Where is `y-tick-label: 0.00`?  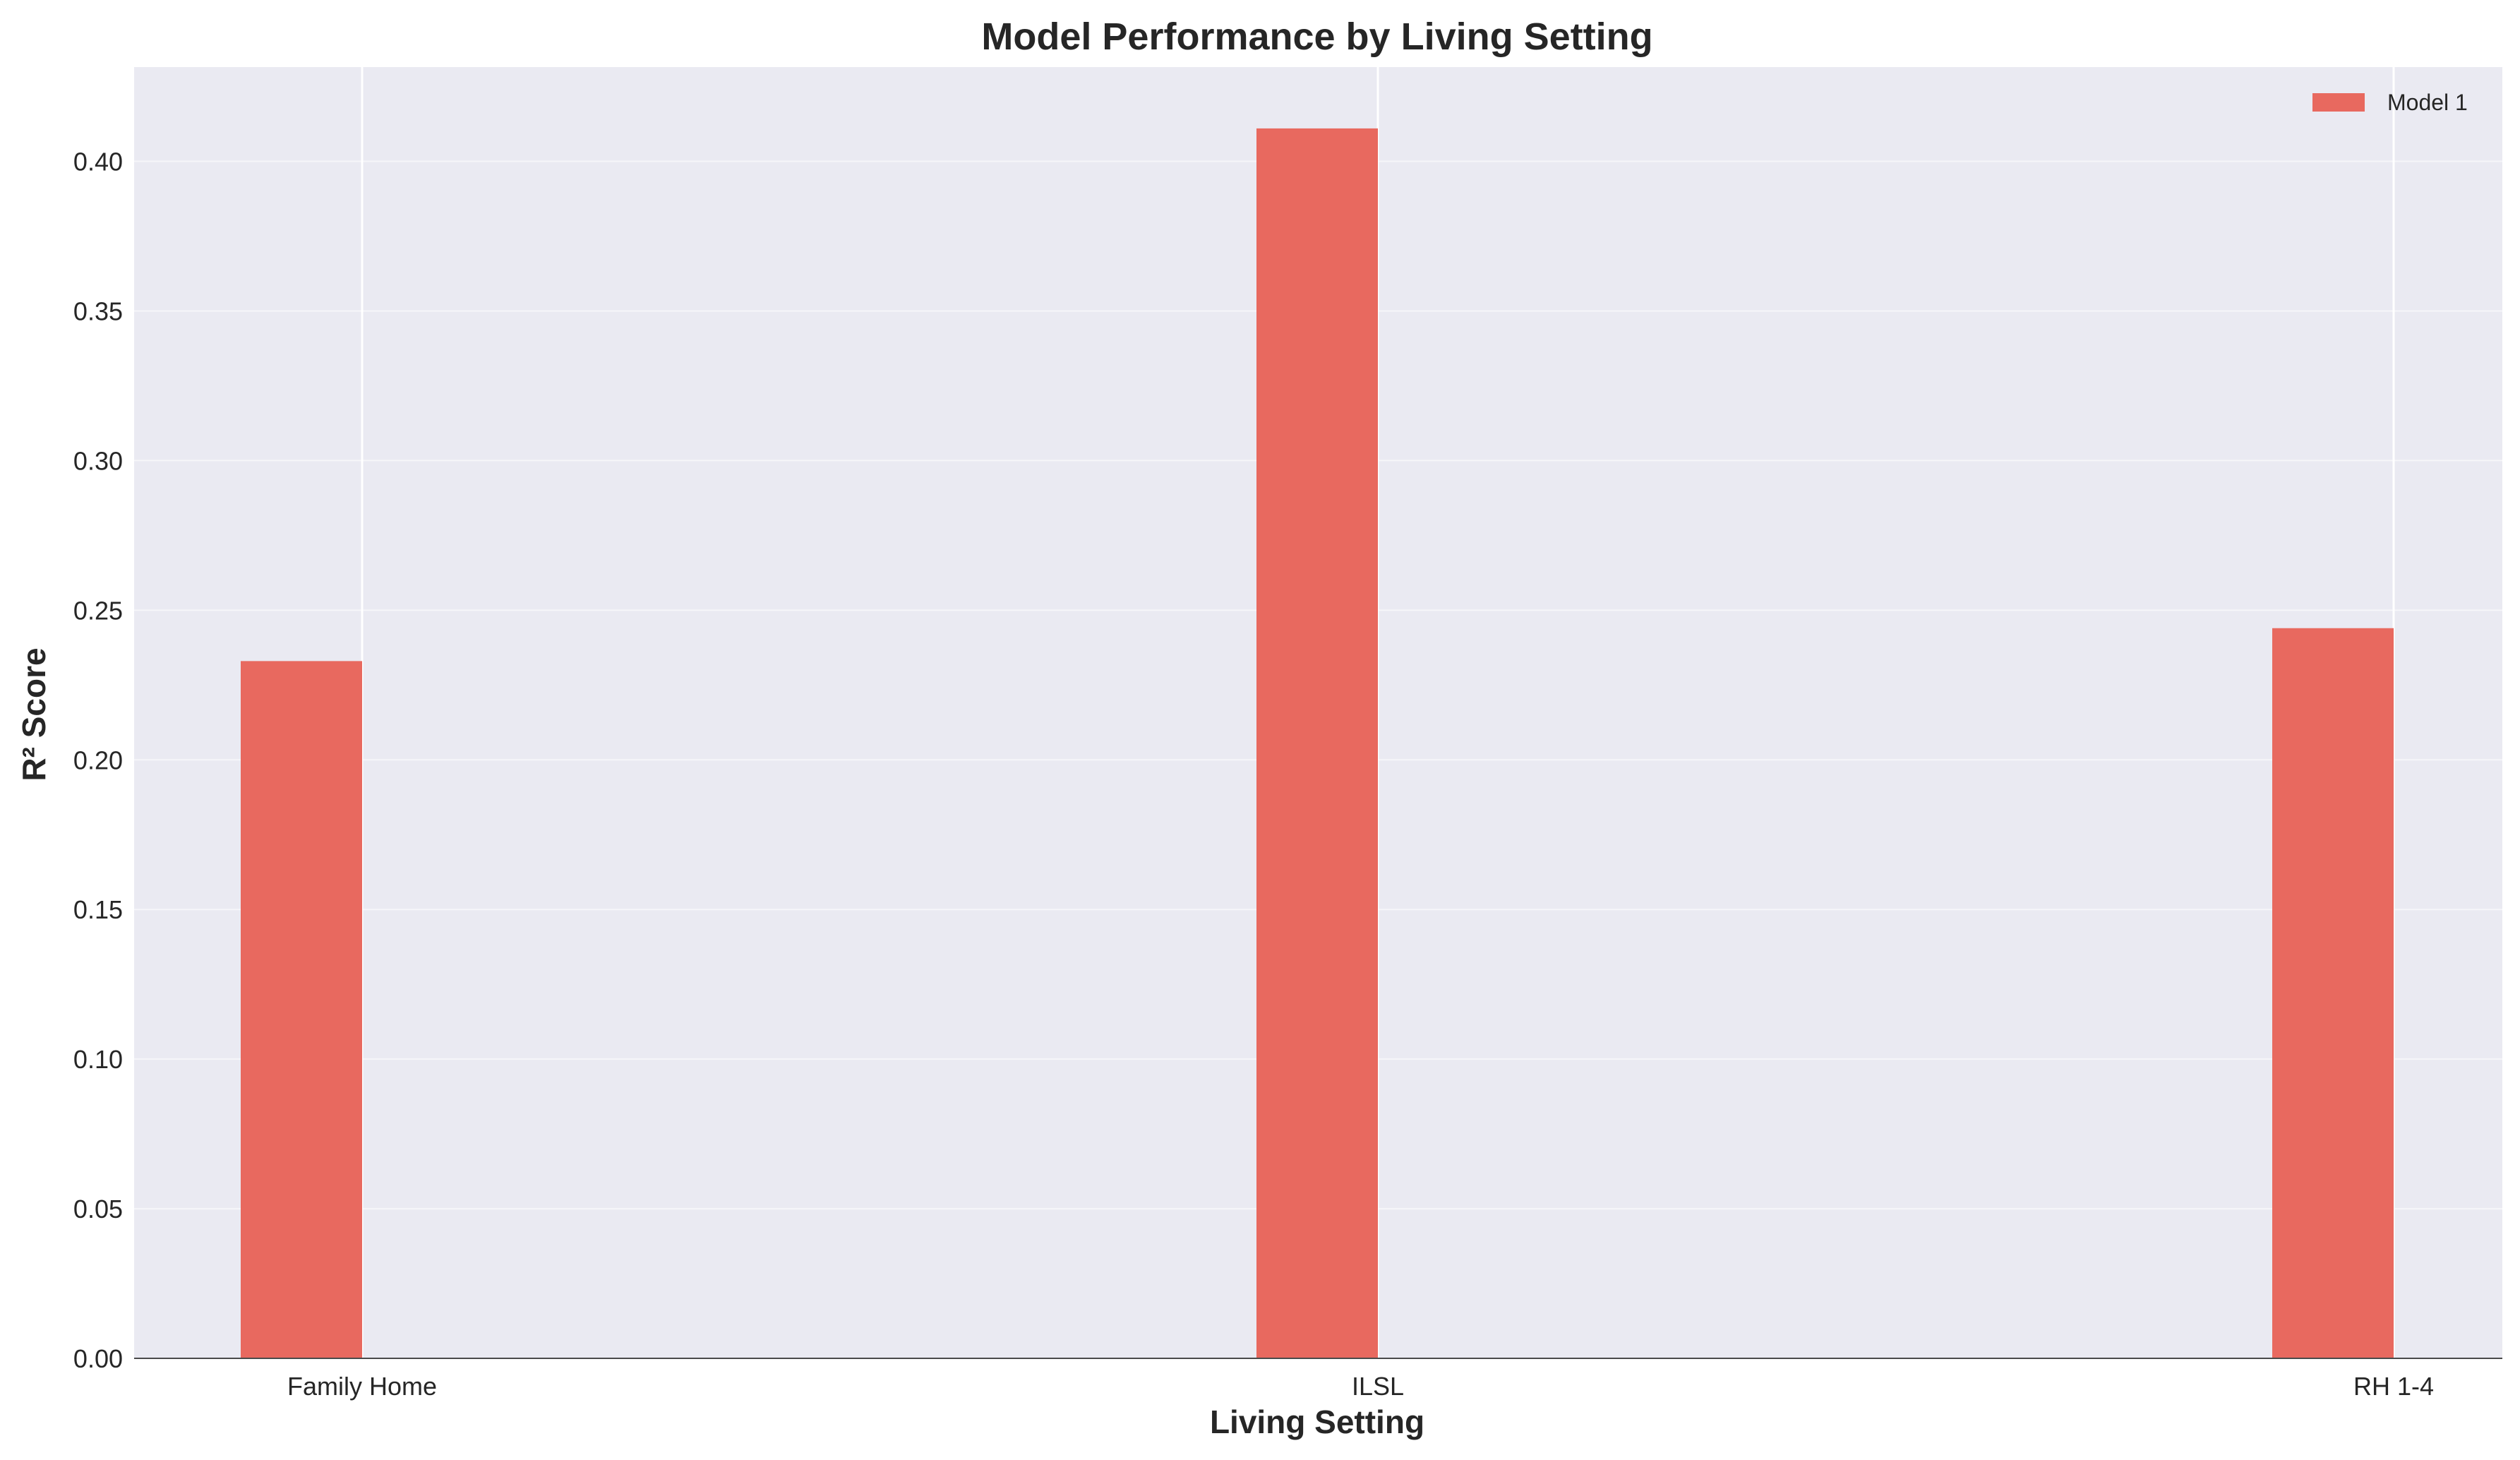
y-tick-label: 0.00 is located at coordinates (98, 1358).